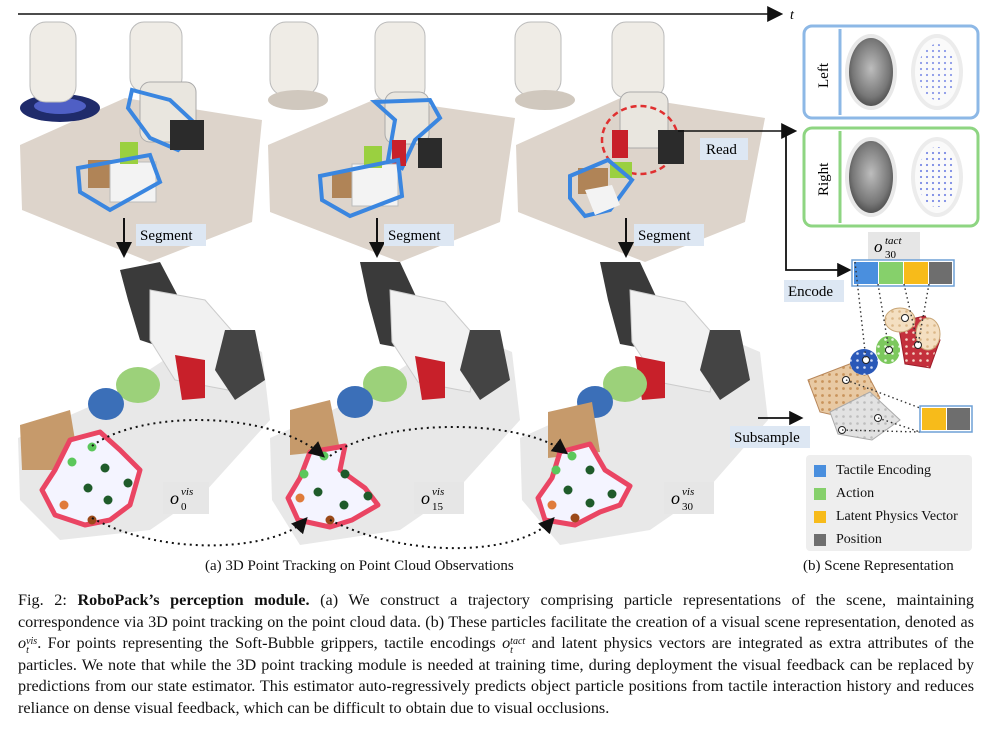 The image size is (990, 745). Describe the element at coordinates (859, 539) in the screenshot. I see `legend-label-position: Position` at that location.